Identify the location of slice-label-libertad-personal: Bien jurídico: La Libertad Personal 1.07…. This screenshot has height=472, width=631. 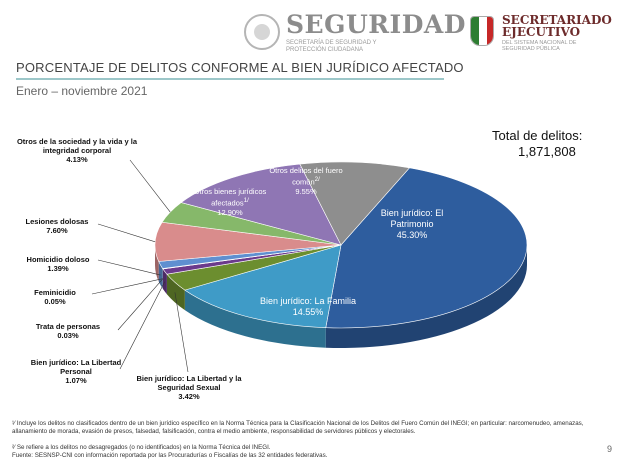
(76, 371).